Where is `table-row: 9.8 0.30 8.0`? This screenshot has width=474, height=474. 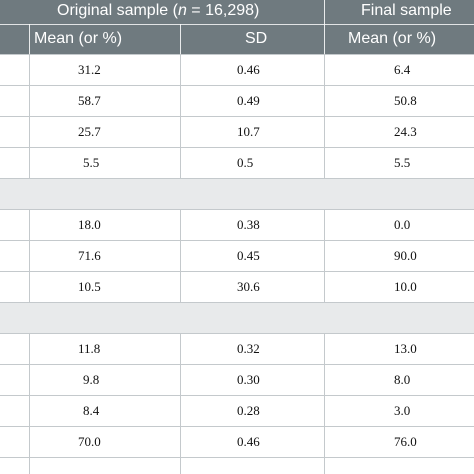
table-row: 9.8 0.30 8.0 is located at coordinates (237, 380).